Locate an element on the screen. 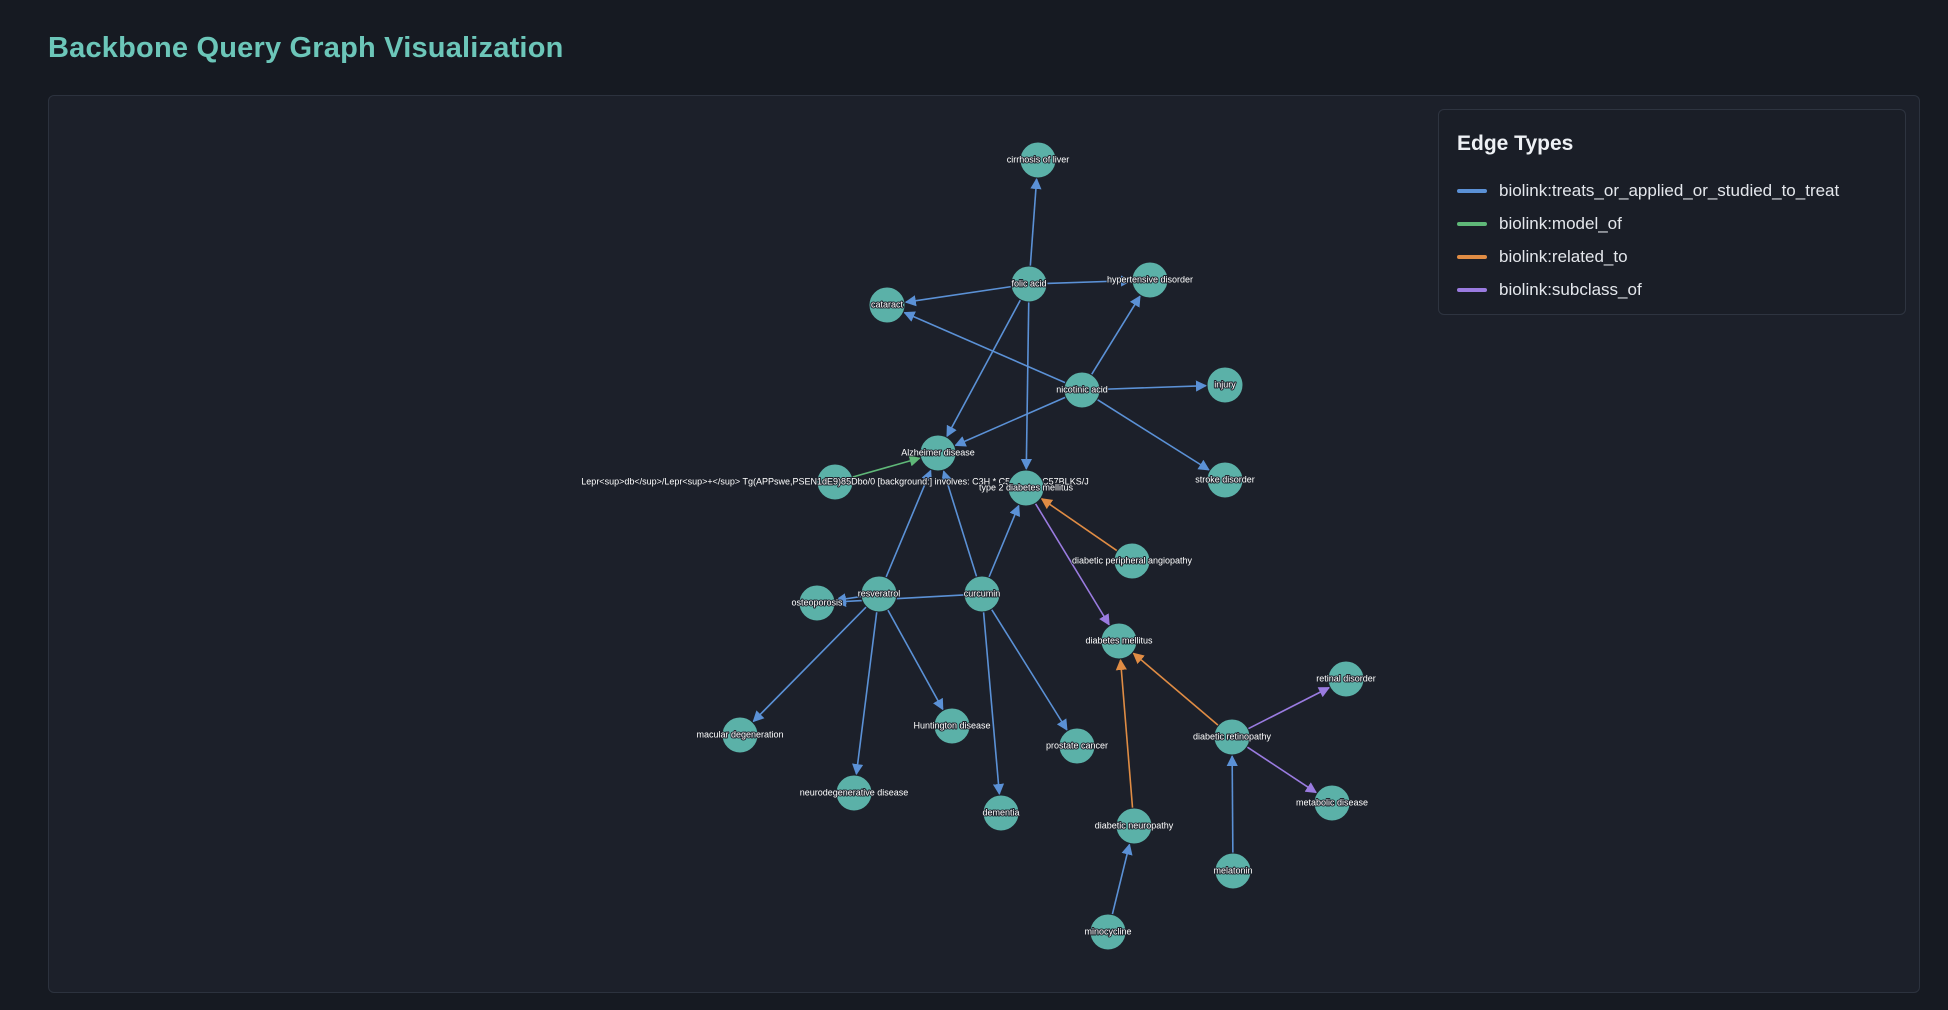 This screenshot has height=1010, width=1948. node-dpa: diabetic peripheral angiopathy is located at coordinates (1132, 561).